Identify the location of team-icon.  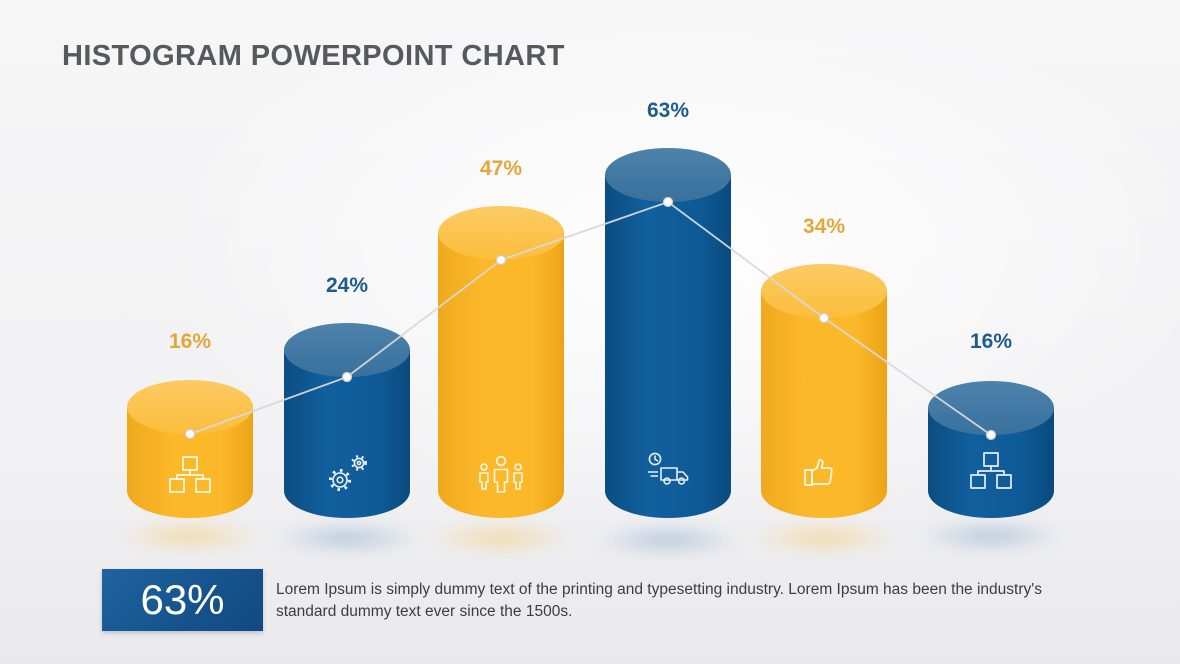
(501, 474).